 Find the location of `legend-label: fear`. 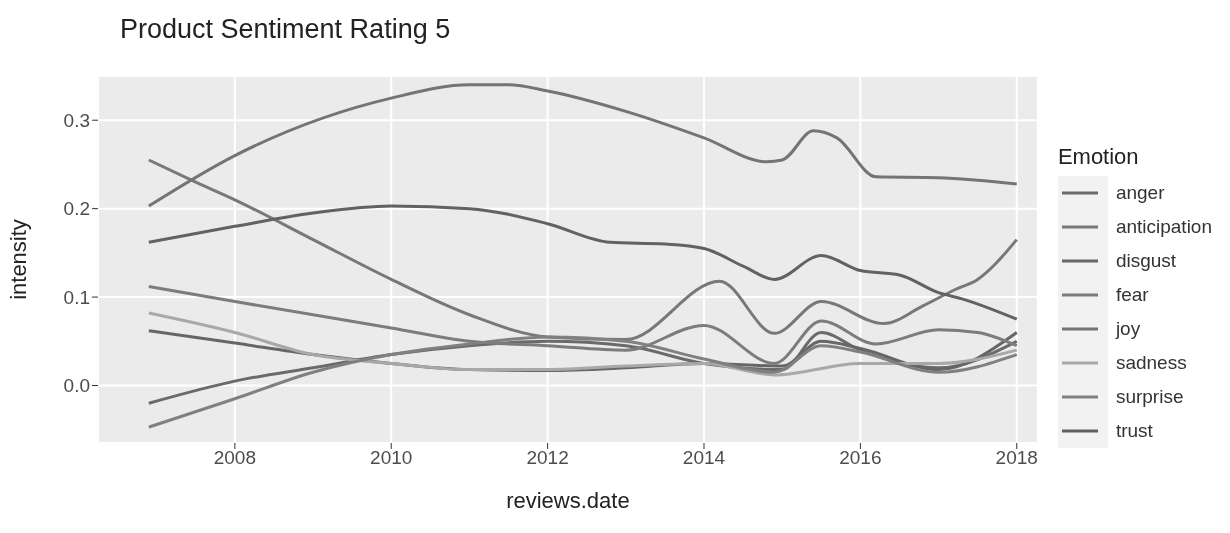

legend-label: fear is located at coordinates (1132, 294).